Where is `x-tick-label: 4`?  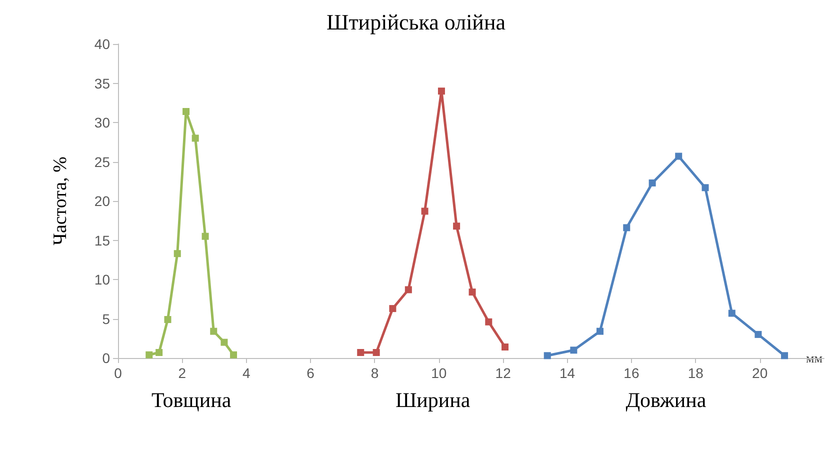 x-tick-label: 4 is located at coordinates (246, 373).